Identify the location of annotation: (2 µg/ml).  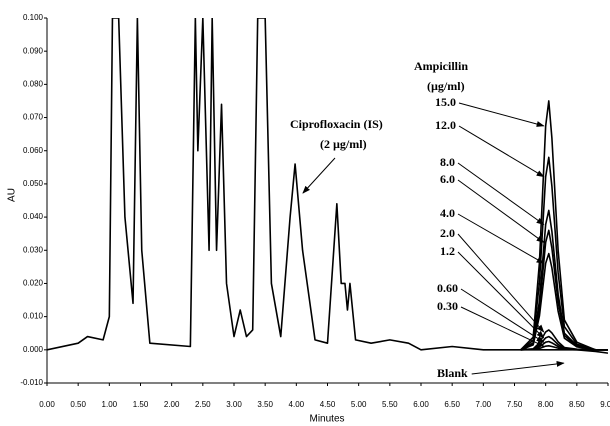
(343, 144).